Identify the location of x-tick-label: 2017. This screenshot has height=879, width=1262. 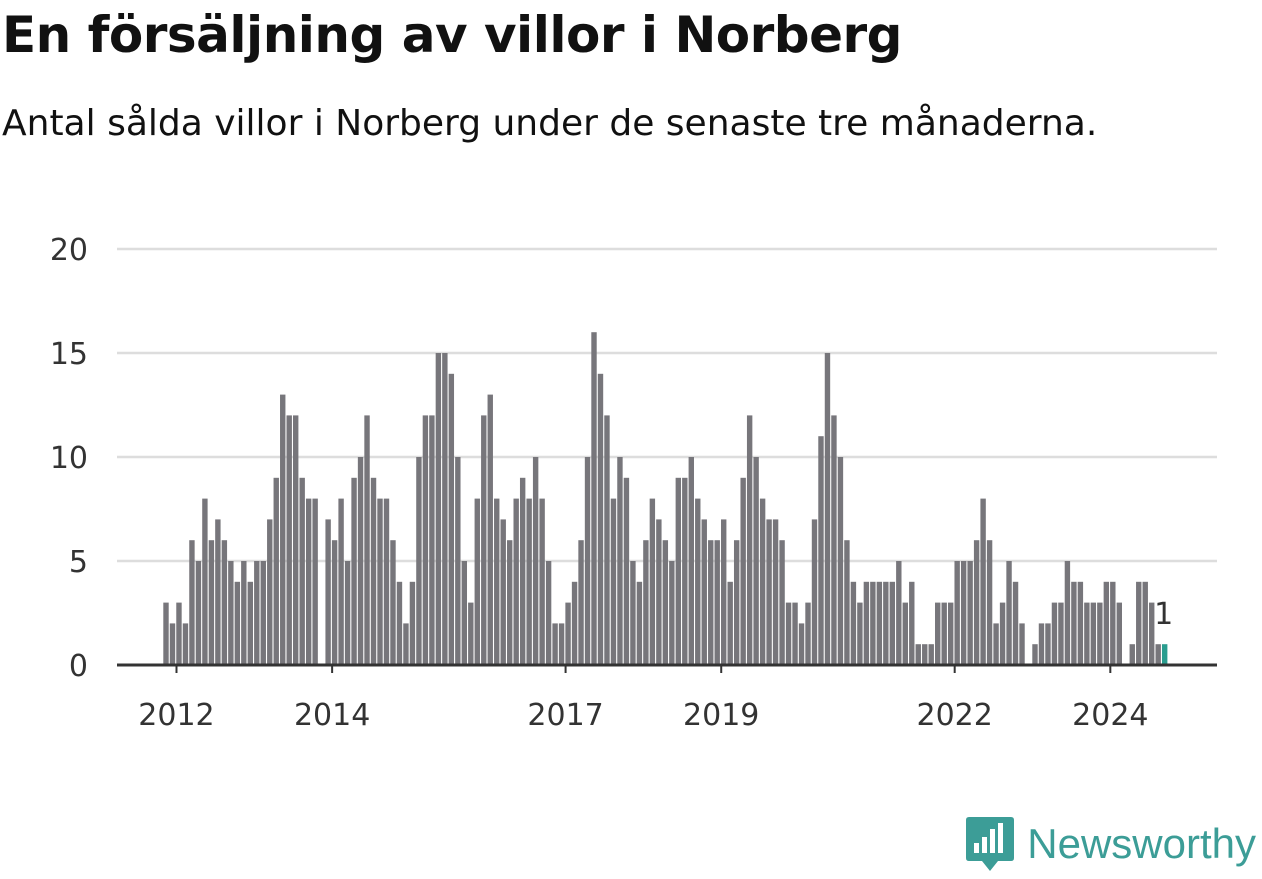
(565, 715).